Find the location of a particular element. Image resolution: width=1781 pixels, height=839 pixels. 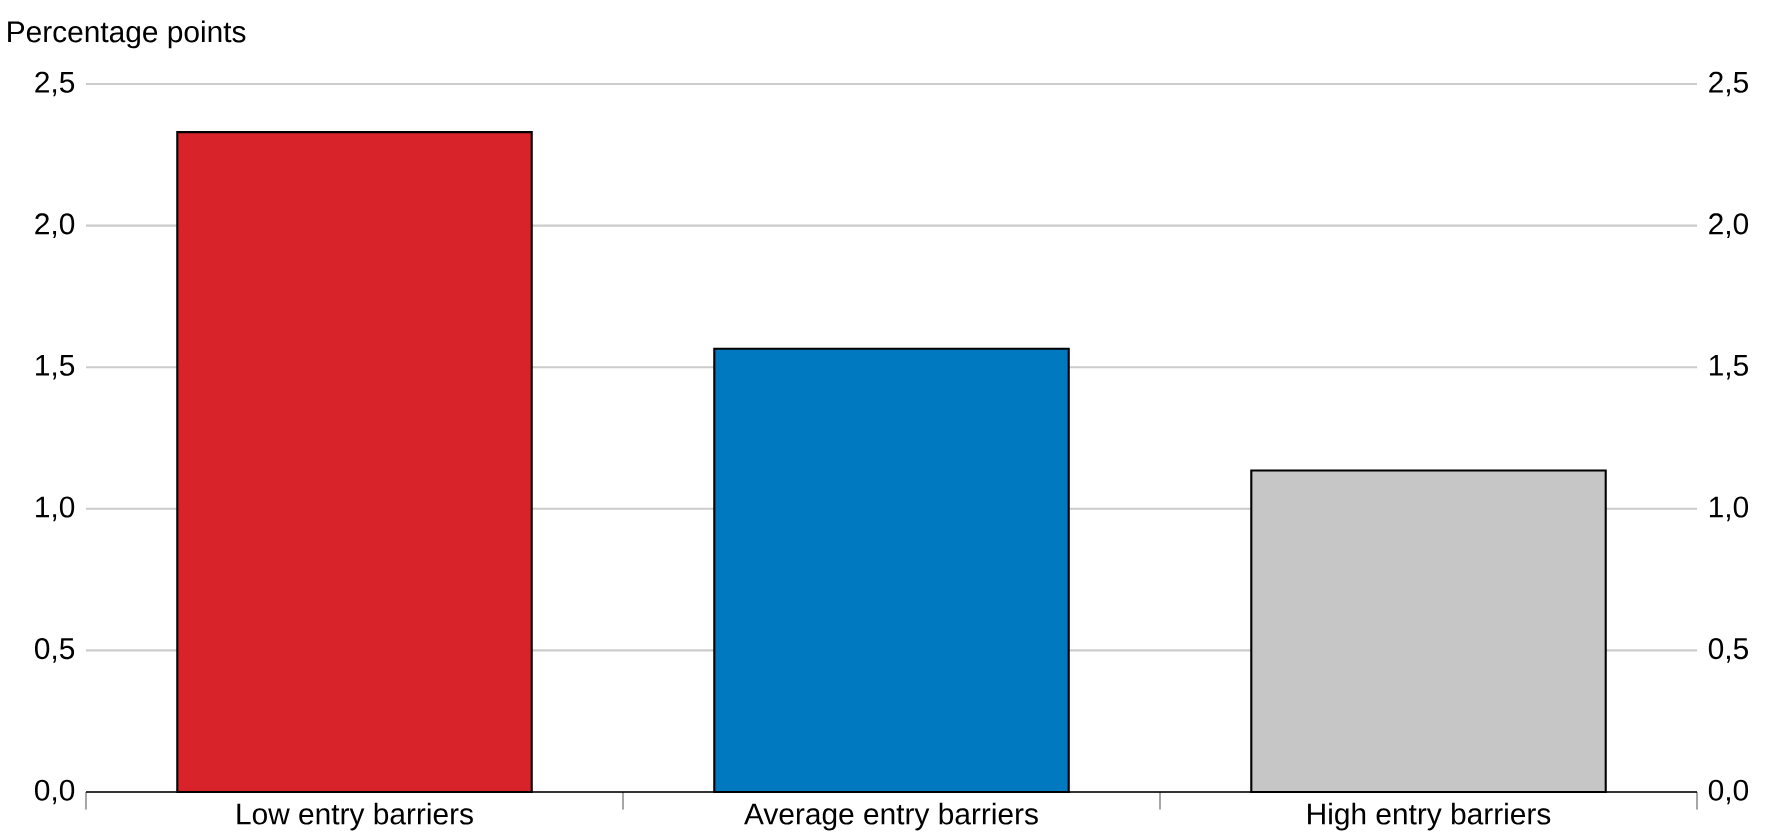

y2-tick-label: 0,0 is located at coordinates (1728, 792).